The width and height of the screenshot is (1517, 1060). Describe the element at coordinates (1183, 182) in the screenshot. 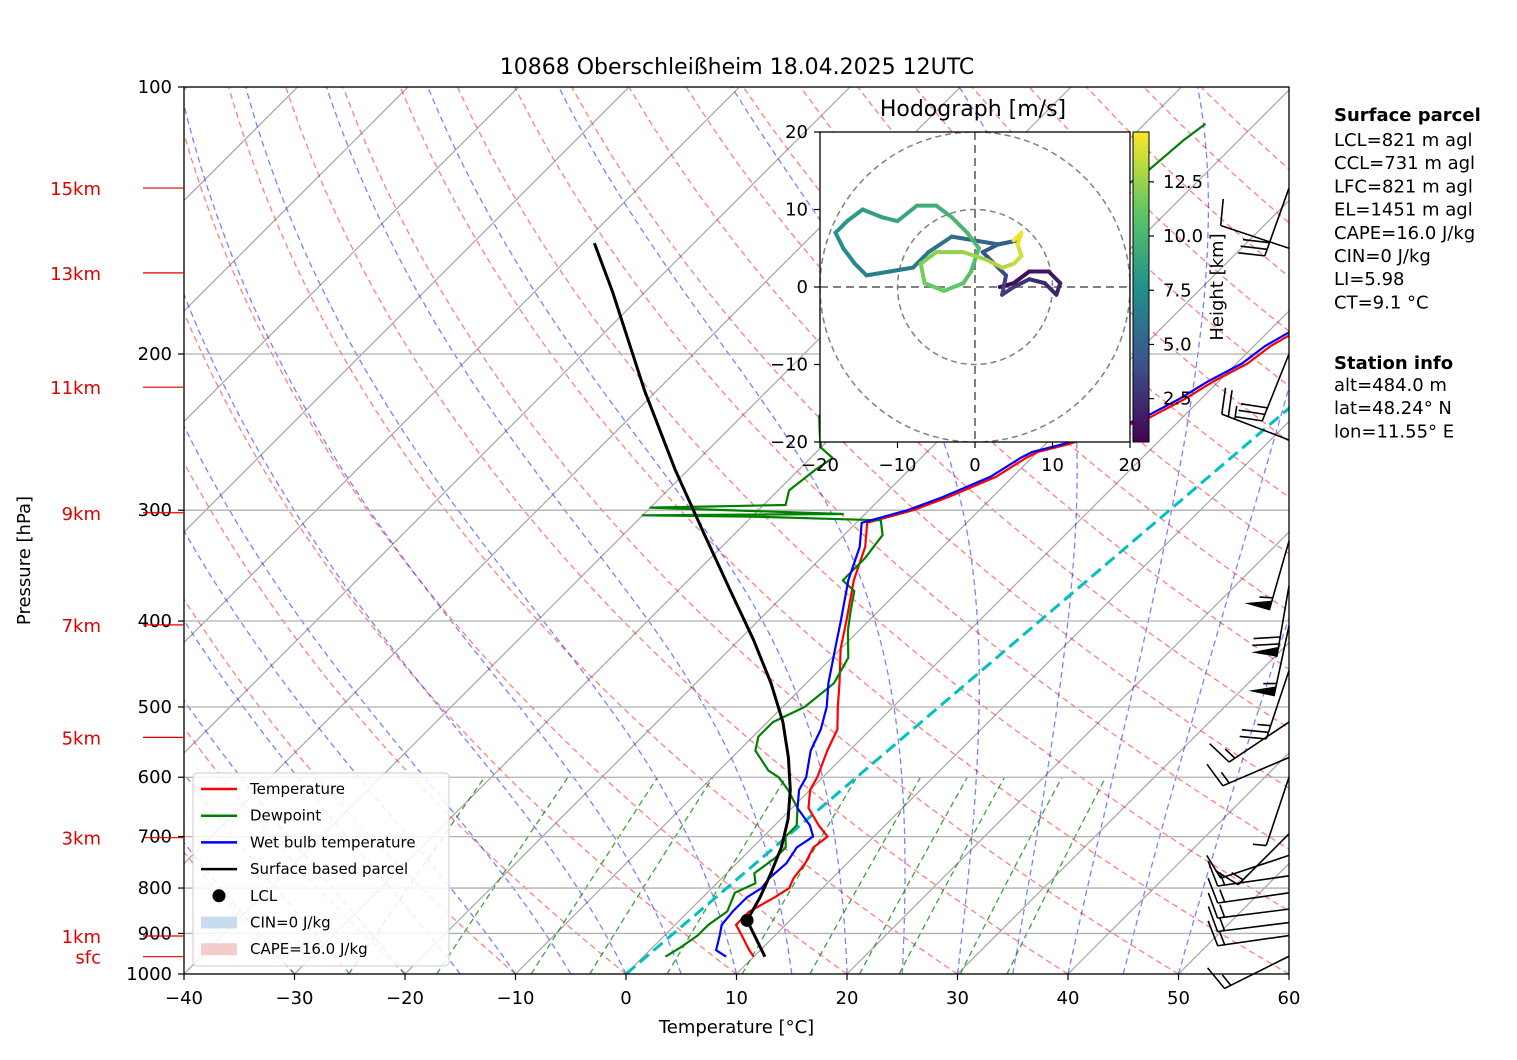

I see `colorbar-tick-label: 12.5` at that location.